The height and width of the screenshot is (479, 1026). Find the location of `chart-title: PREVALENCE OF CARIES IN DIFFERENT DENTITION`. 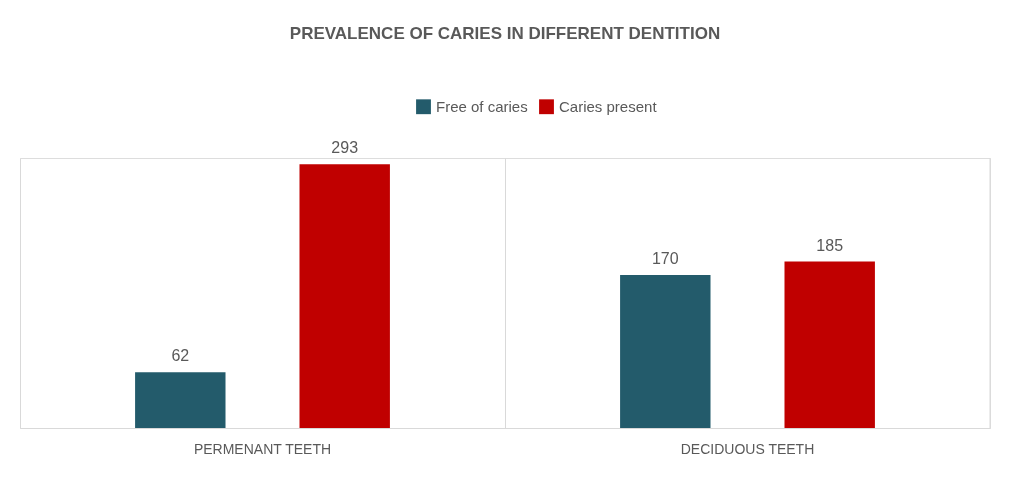

chart-title: PREVALENCE OF CARIES IN DIFFERENT DENTITION is located at coordinates (505, 33).